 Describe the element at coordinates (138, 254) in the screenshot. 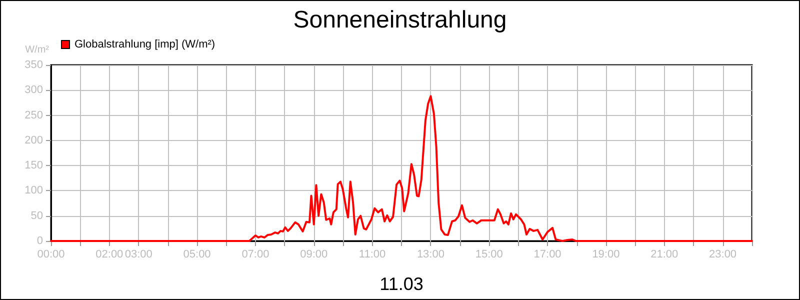

I see `x-tick-label: 03:00` at that location.